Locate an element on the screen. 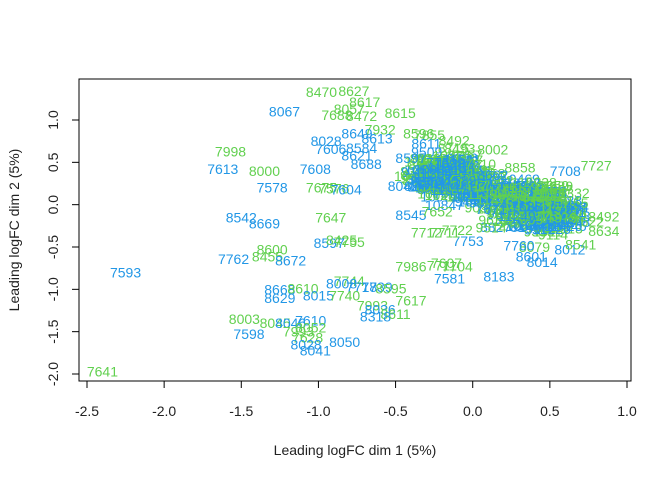  dense-point-label: 9704 is located at coordinates (457, 164).